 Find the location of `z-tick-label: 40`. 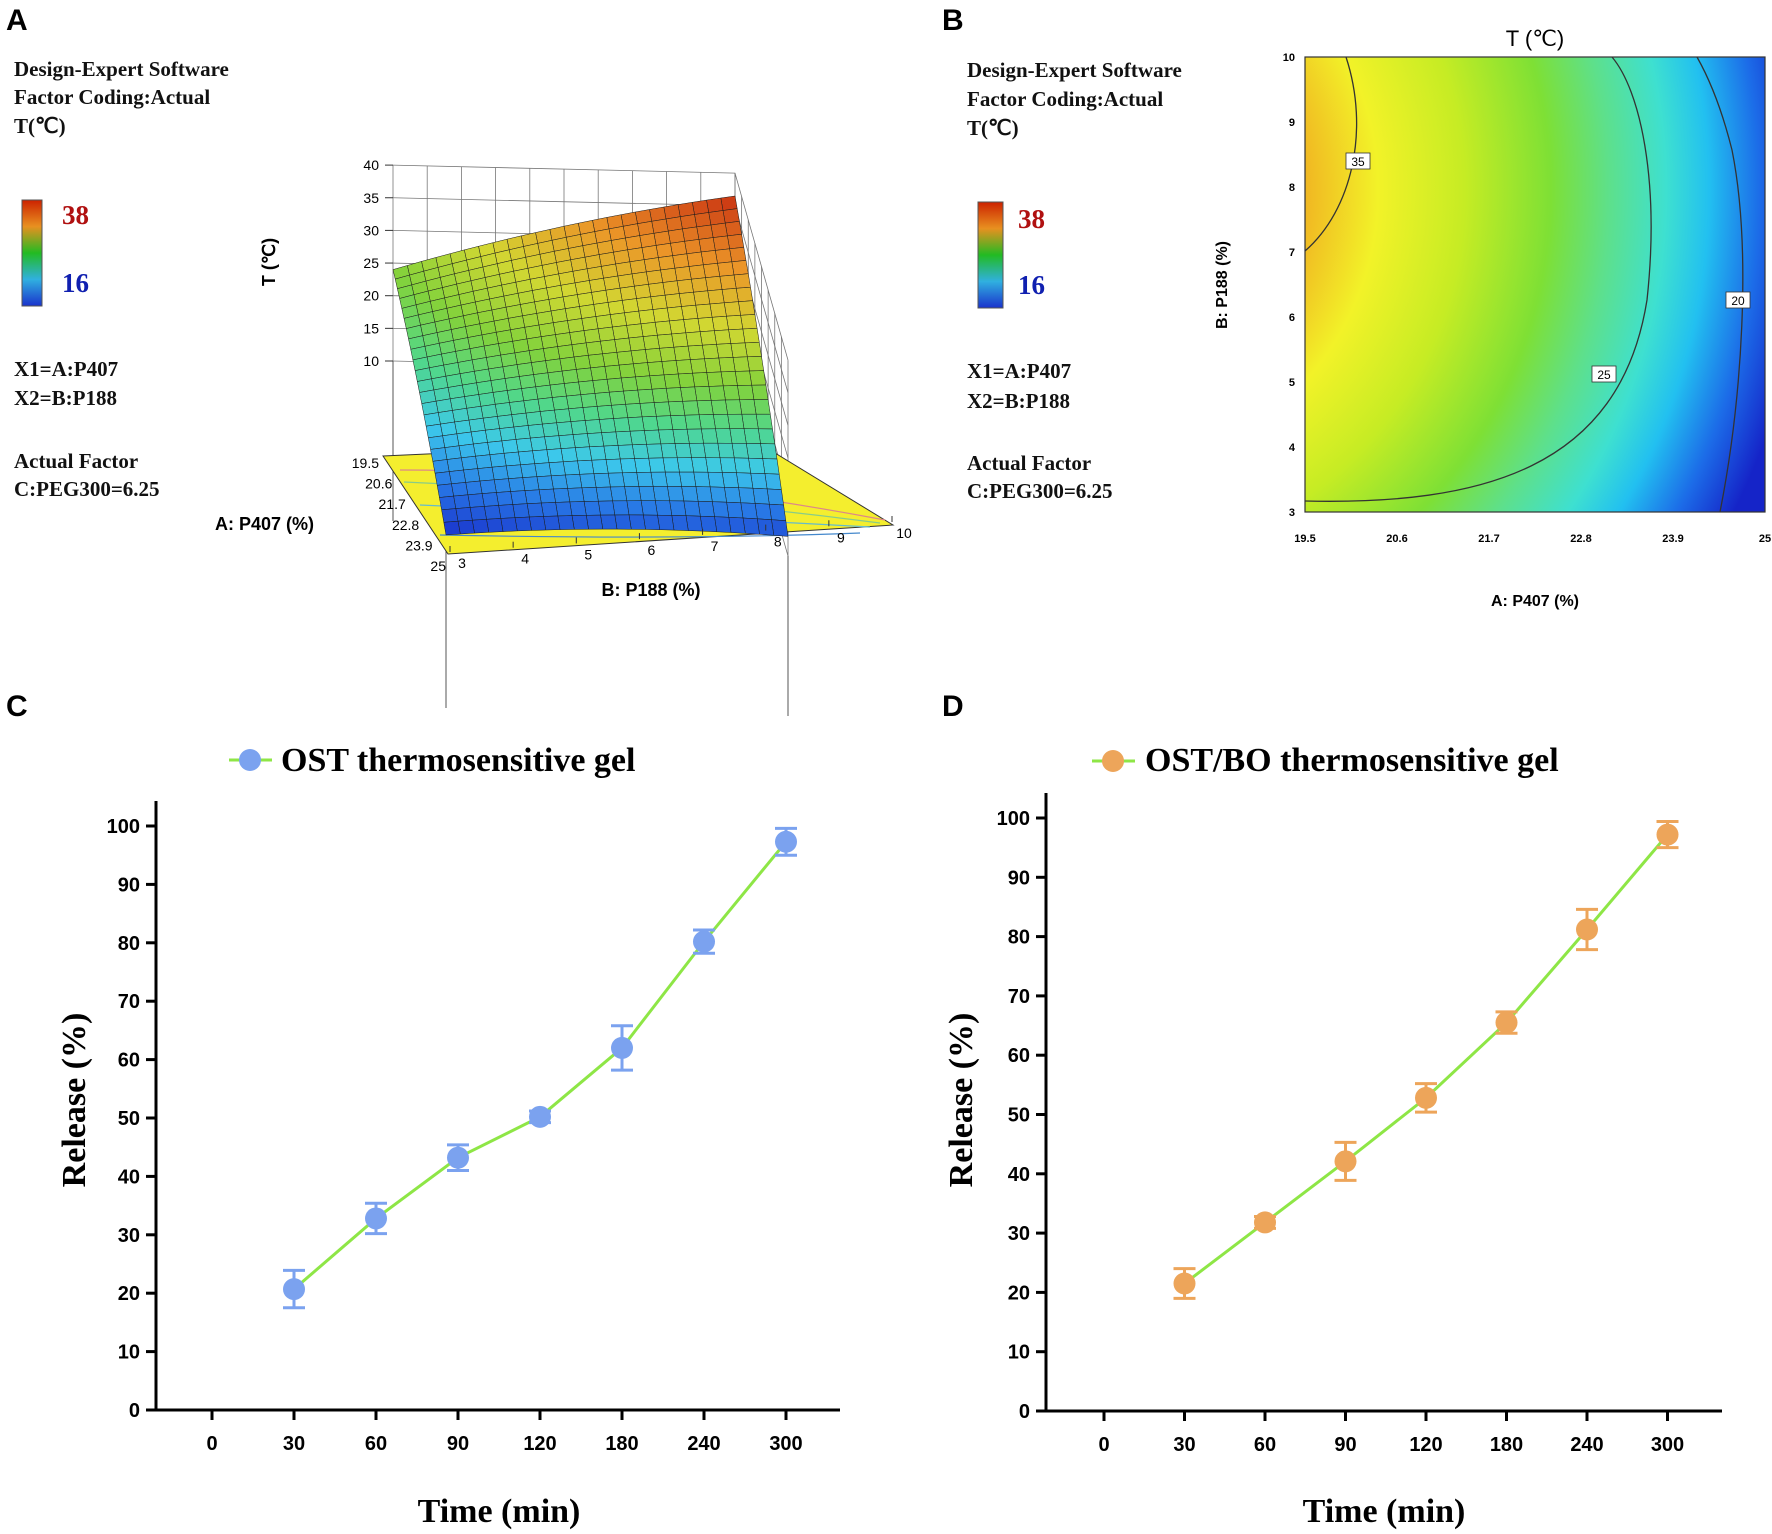

z-tick-label: 40 is located at coordinates (371, 165).